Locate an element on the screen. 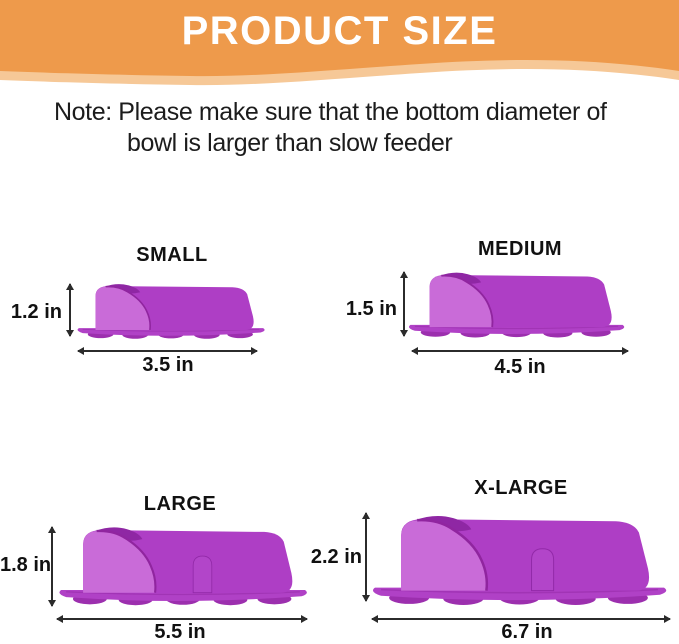  height-label: 1.8 in is located at coordinates (26, 565).